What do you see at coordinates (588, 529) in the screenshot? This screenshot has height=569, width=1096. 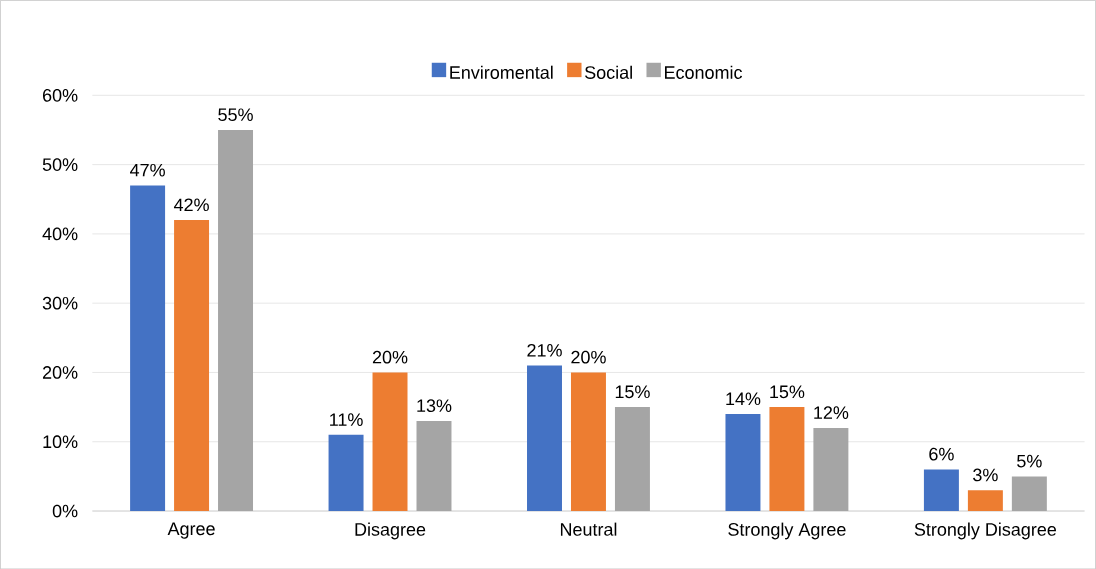 I see `x-tick-label: Neutral` at bounding box center [588, 529].